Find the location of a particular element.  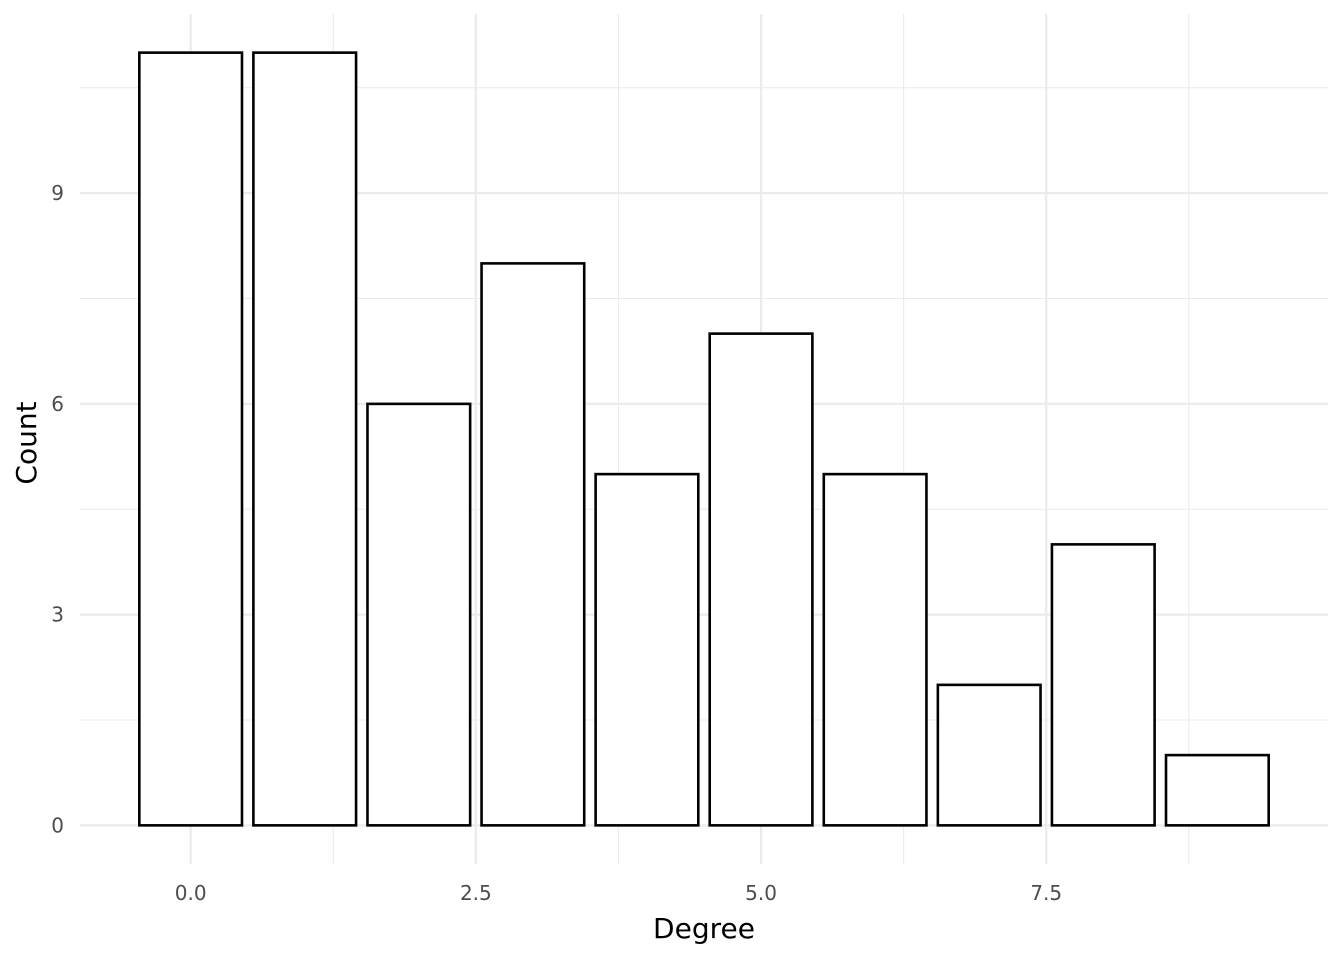

y-tick-label: 6 is located at coordinates (57, 404).